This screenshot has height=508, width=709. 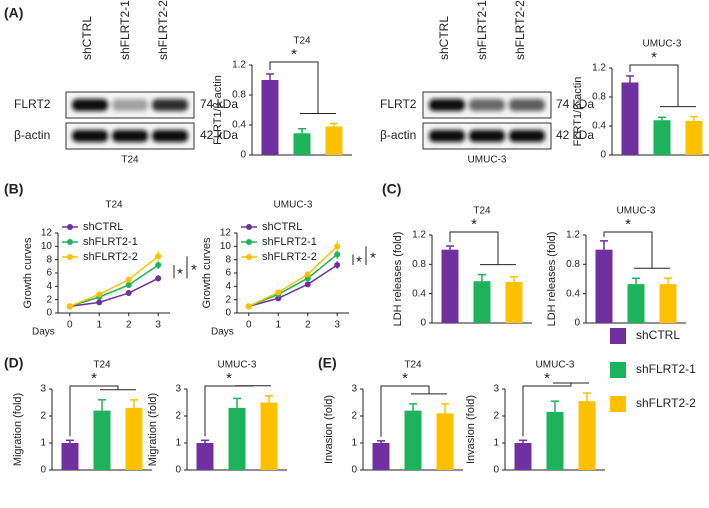 What do you see at coordinates (496, 443) in the screenshot?
I see `y-tick-label: 1` at bounding box center [496, 443].